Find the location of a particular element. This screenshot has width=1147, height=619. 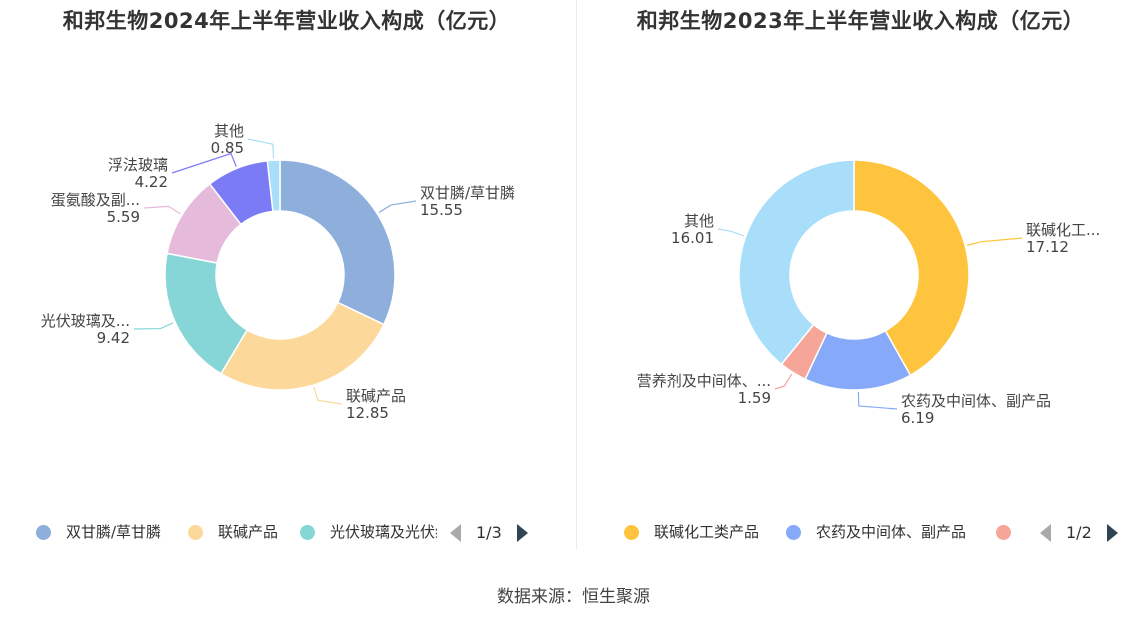

slice-value-label: 0.85 is located at coordinates (227, 148).